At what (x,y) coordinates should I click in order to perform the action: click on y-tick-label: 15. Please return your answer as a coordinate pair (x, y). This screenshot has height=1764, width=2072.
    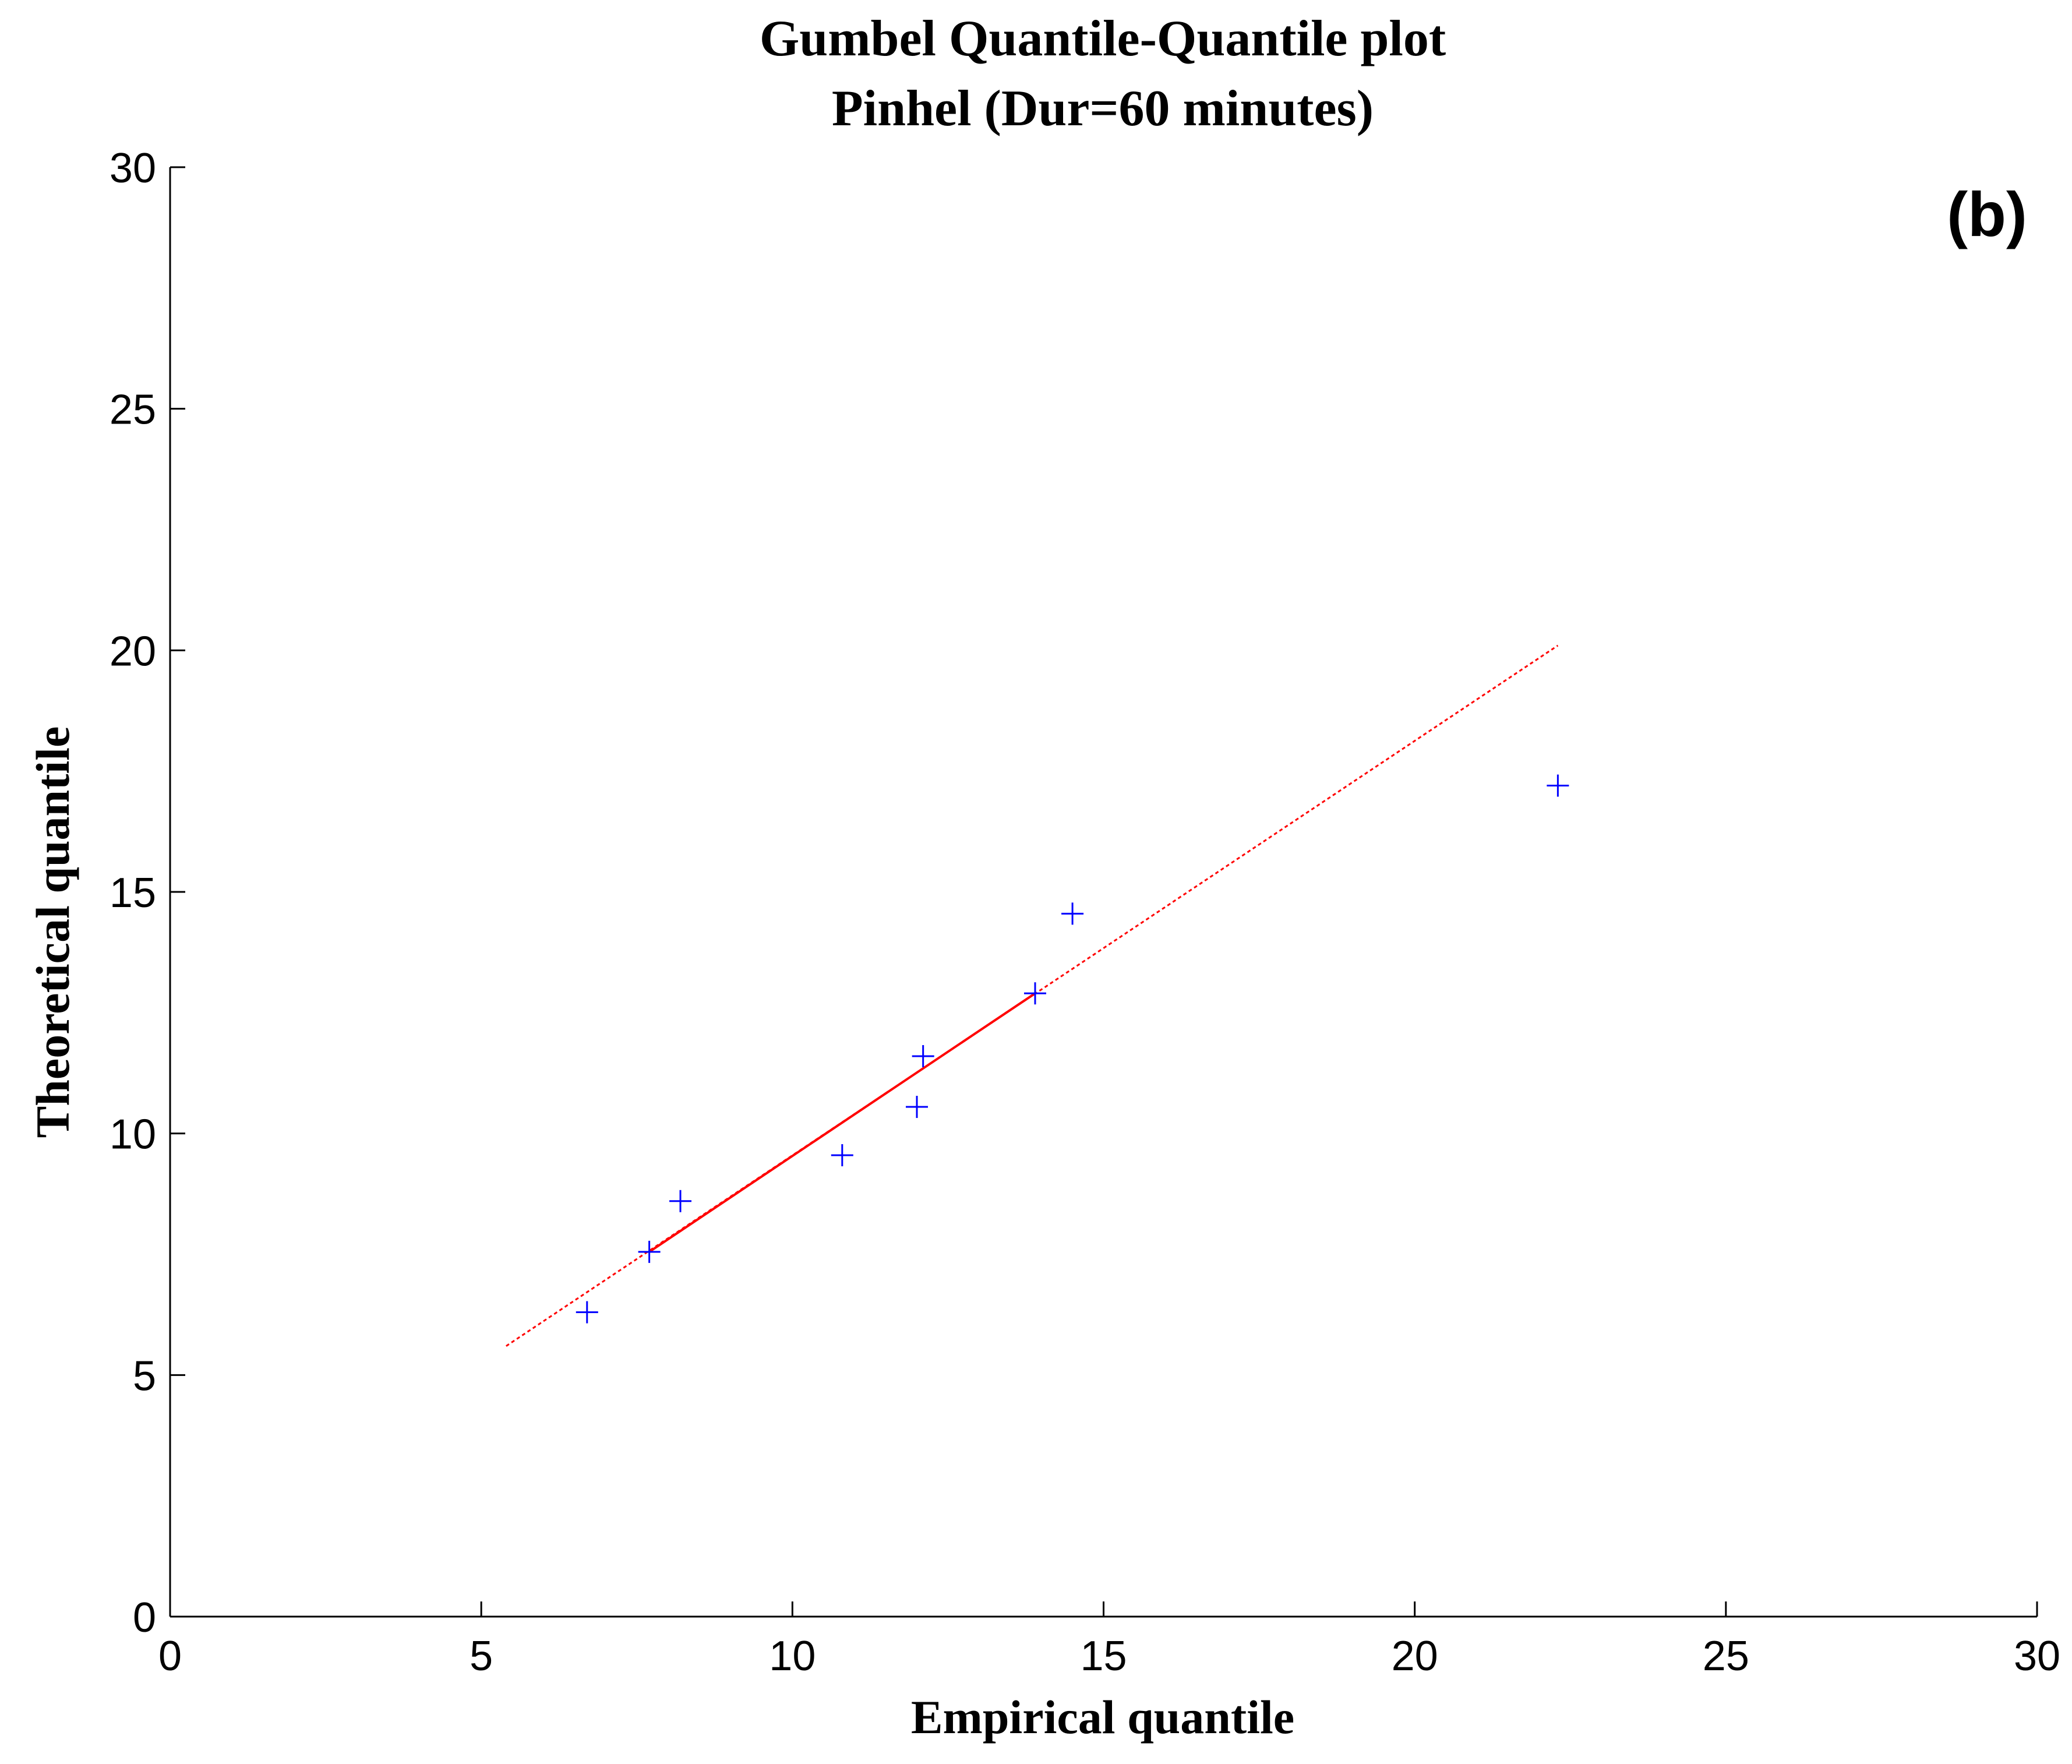
    Looking at the image, I should click on (133, 893).